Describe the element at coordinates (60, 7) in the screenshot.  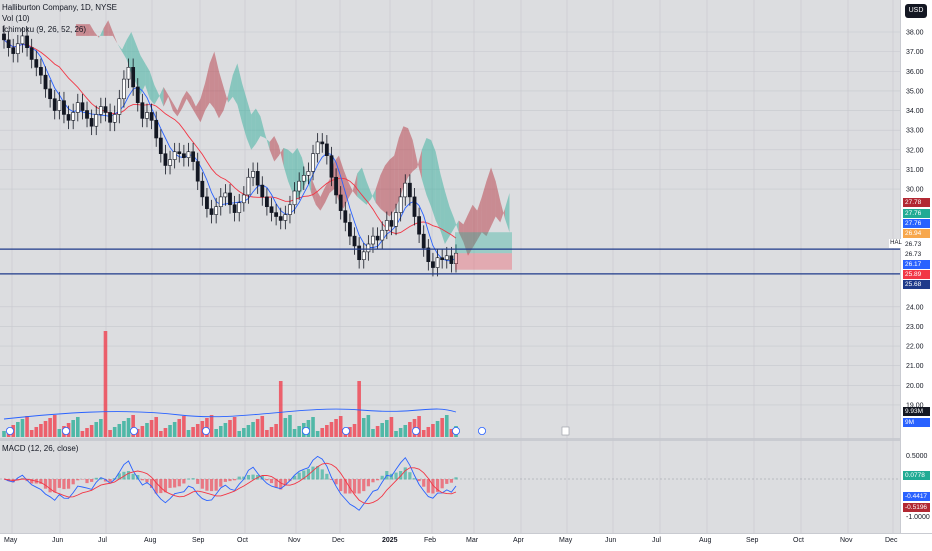
I see `chart-title-legend: Halliburton Company, 1D, NYSE` at that location.